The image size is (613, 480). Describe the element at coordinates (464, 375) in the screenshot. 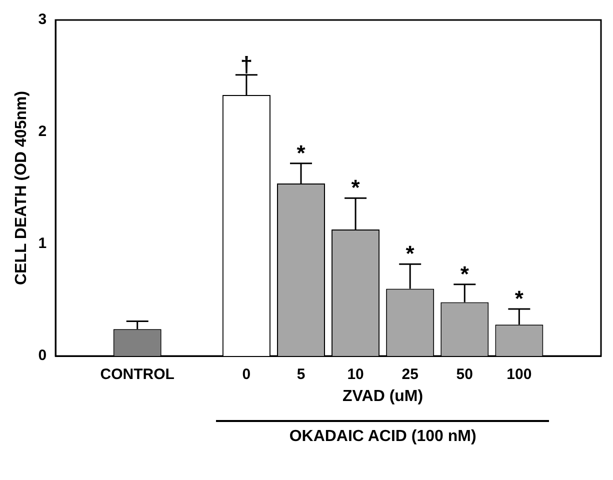

I see `x-tick-label: 50` at that location.